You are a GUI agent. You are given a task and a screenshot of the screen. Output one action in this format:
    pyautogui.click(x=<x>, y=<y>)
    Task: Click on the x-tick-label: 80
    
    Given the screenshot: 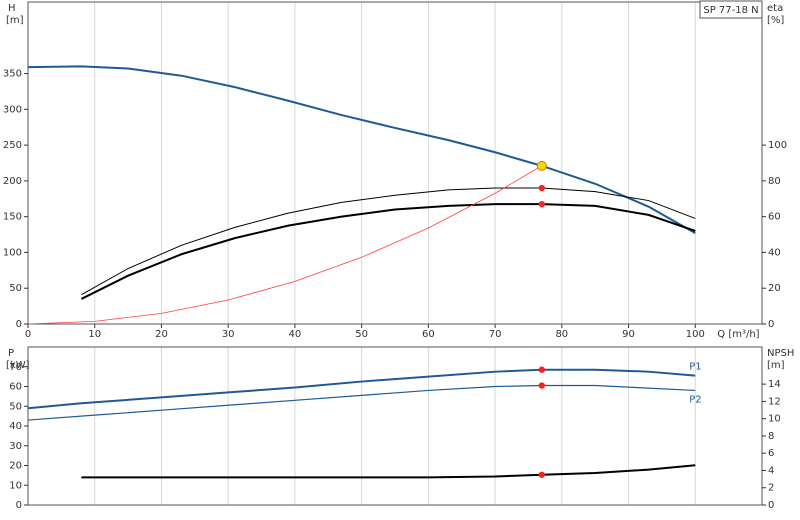 What is the action you would take?
    pyautogui.click(x=561, y=334)
    